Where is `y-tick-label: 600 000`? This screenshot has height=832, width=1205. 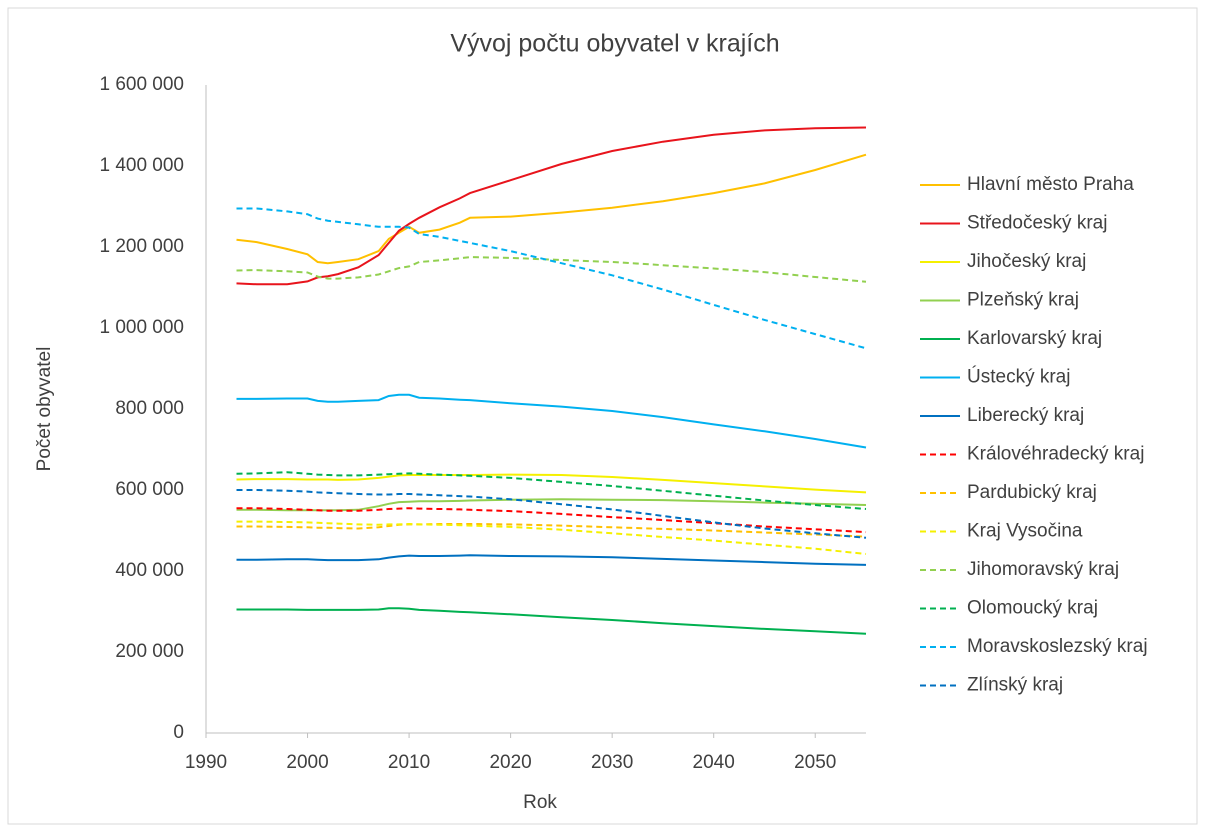
y-tick-label: 600 000 is located at coordinates (149, 489).